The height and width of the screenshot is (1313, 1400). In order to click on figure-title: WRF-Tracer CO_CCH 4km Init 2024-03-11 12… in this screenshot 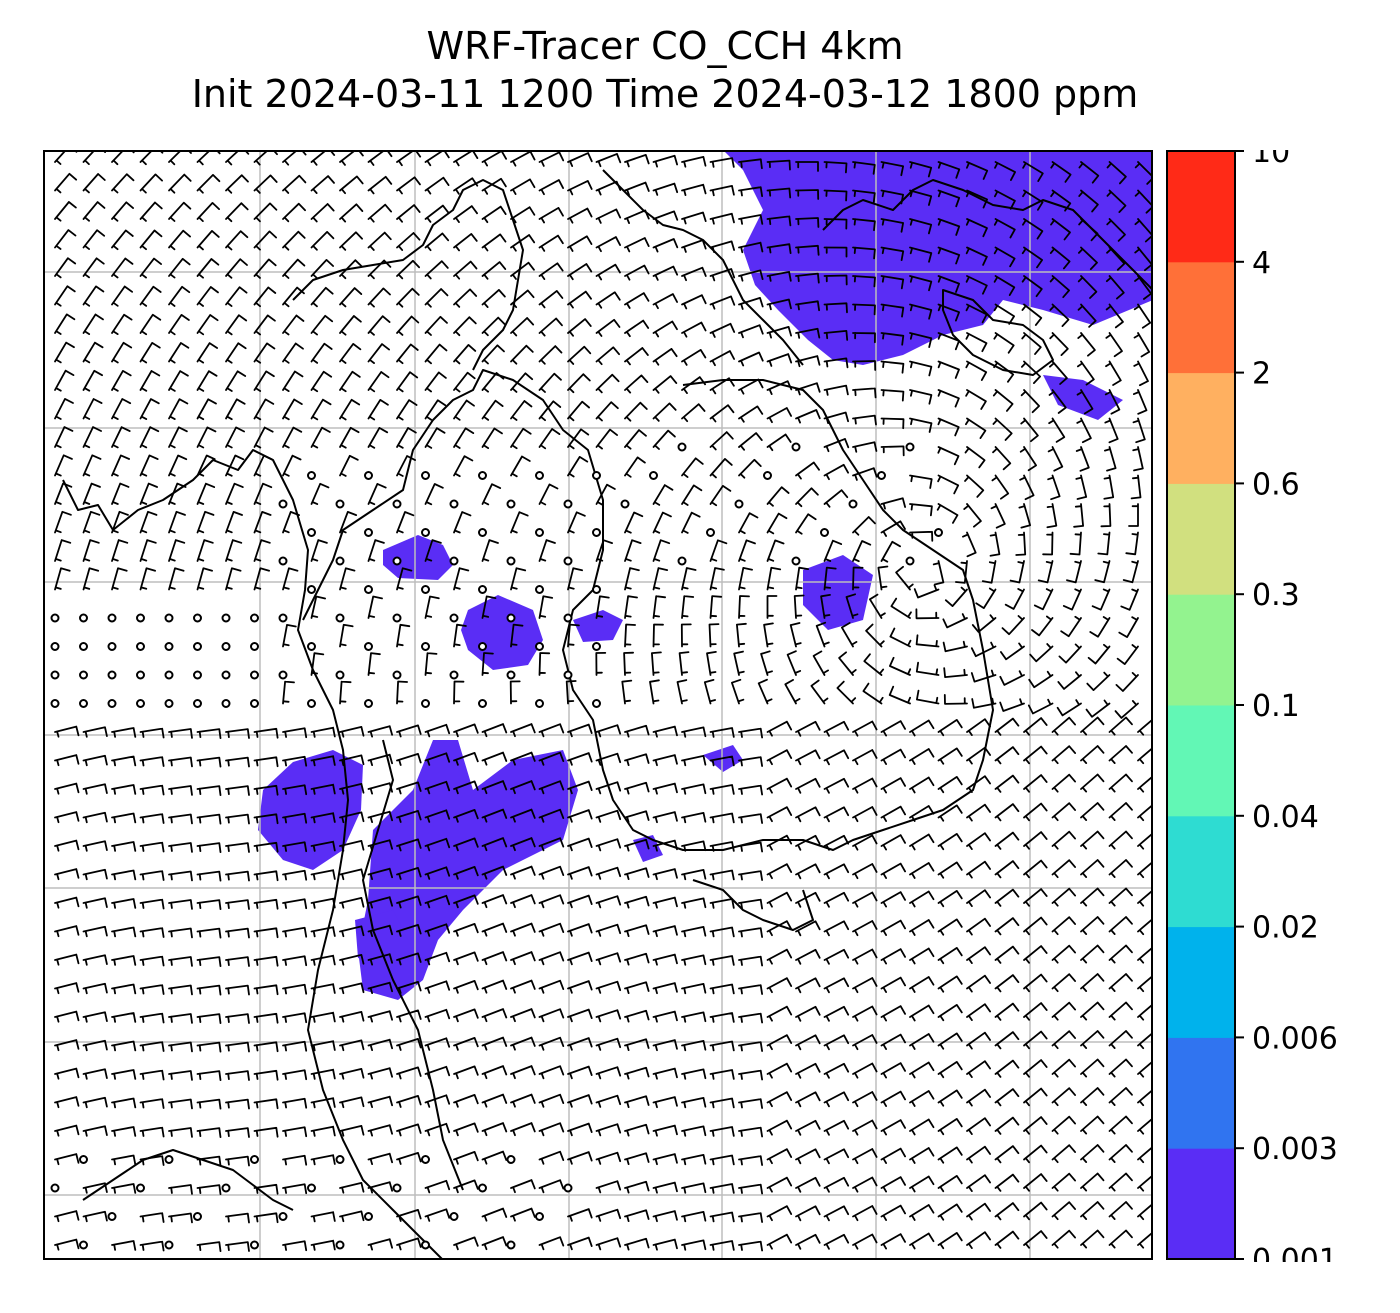, I will do `click(665, 70)`.